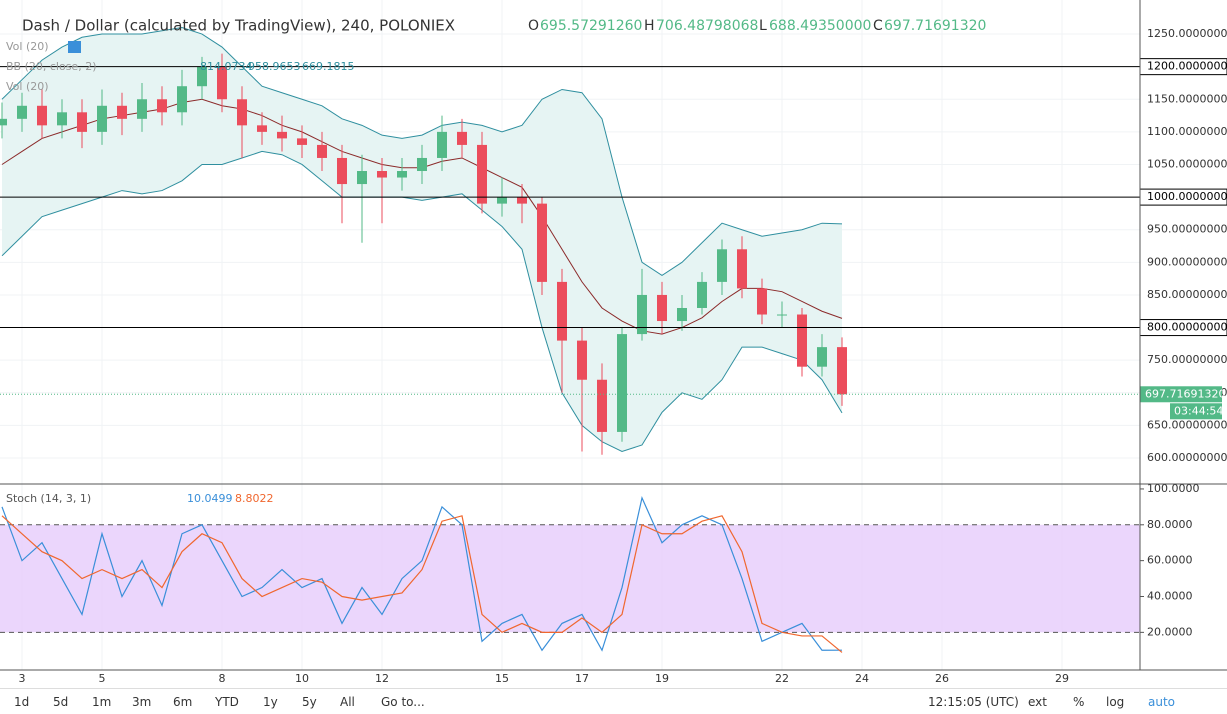 The image size is (1227, 714). I want to click on indicator-value: 8.8022, so click(254, 498).